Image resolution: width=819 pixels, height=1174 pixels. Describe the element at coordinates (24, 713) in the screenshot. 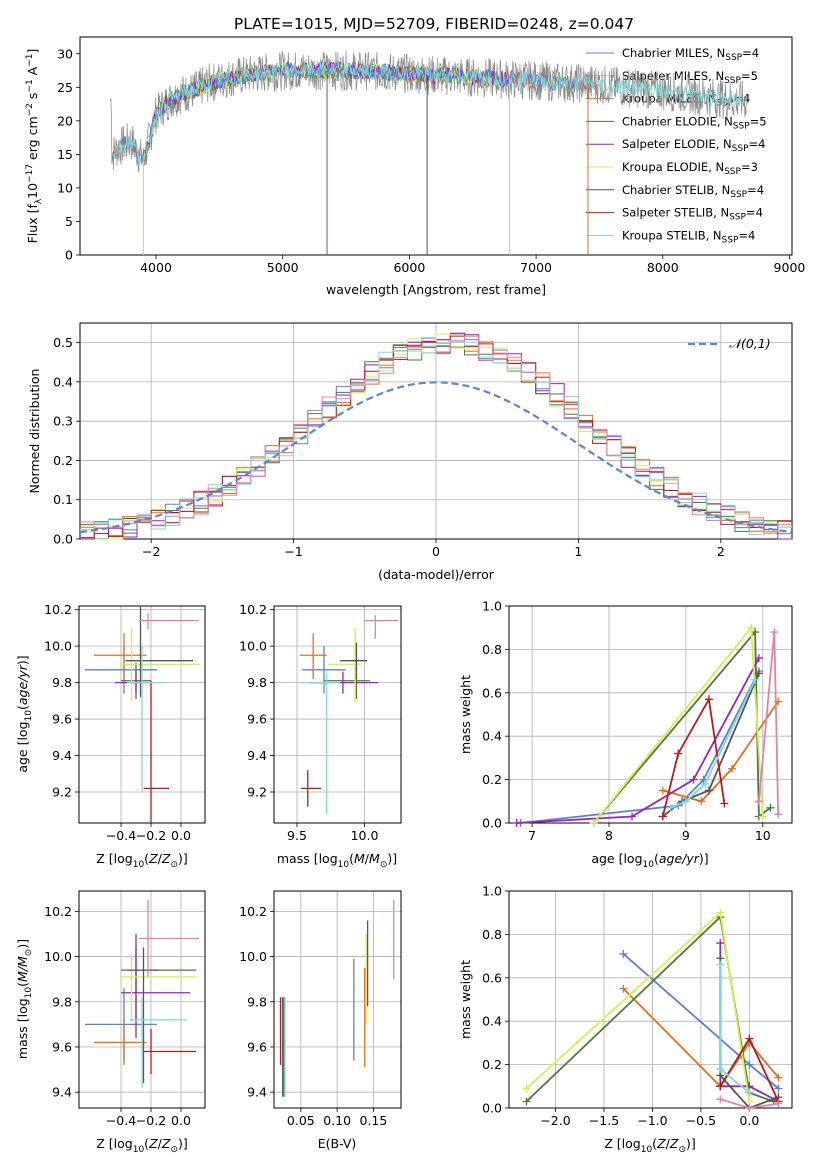

I see `y-axis-label: age [log10(age/yr)]` at that location.